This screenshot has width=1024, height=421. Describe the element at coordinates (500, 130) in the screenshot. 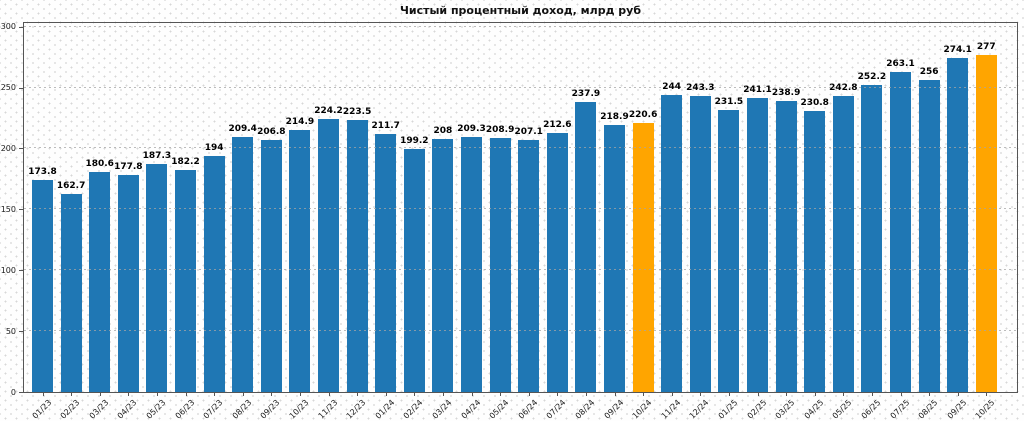

I see `bar-value-label: 208.9` at that location.